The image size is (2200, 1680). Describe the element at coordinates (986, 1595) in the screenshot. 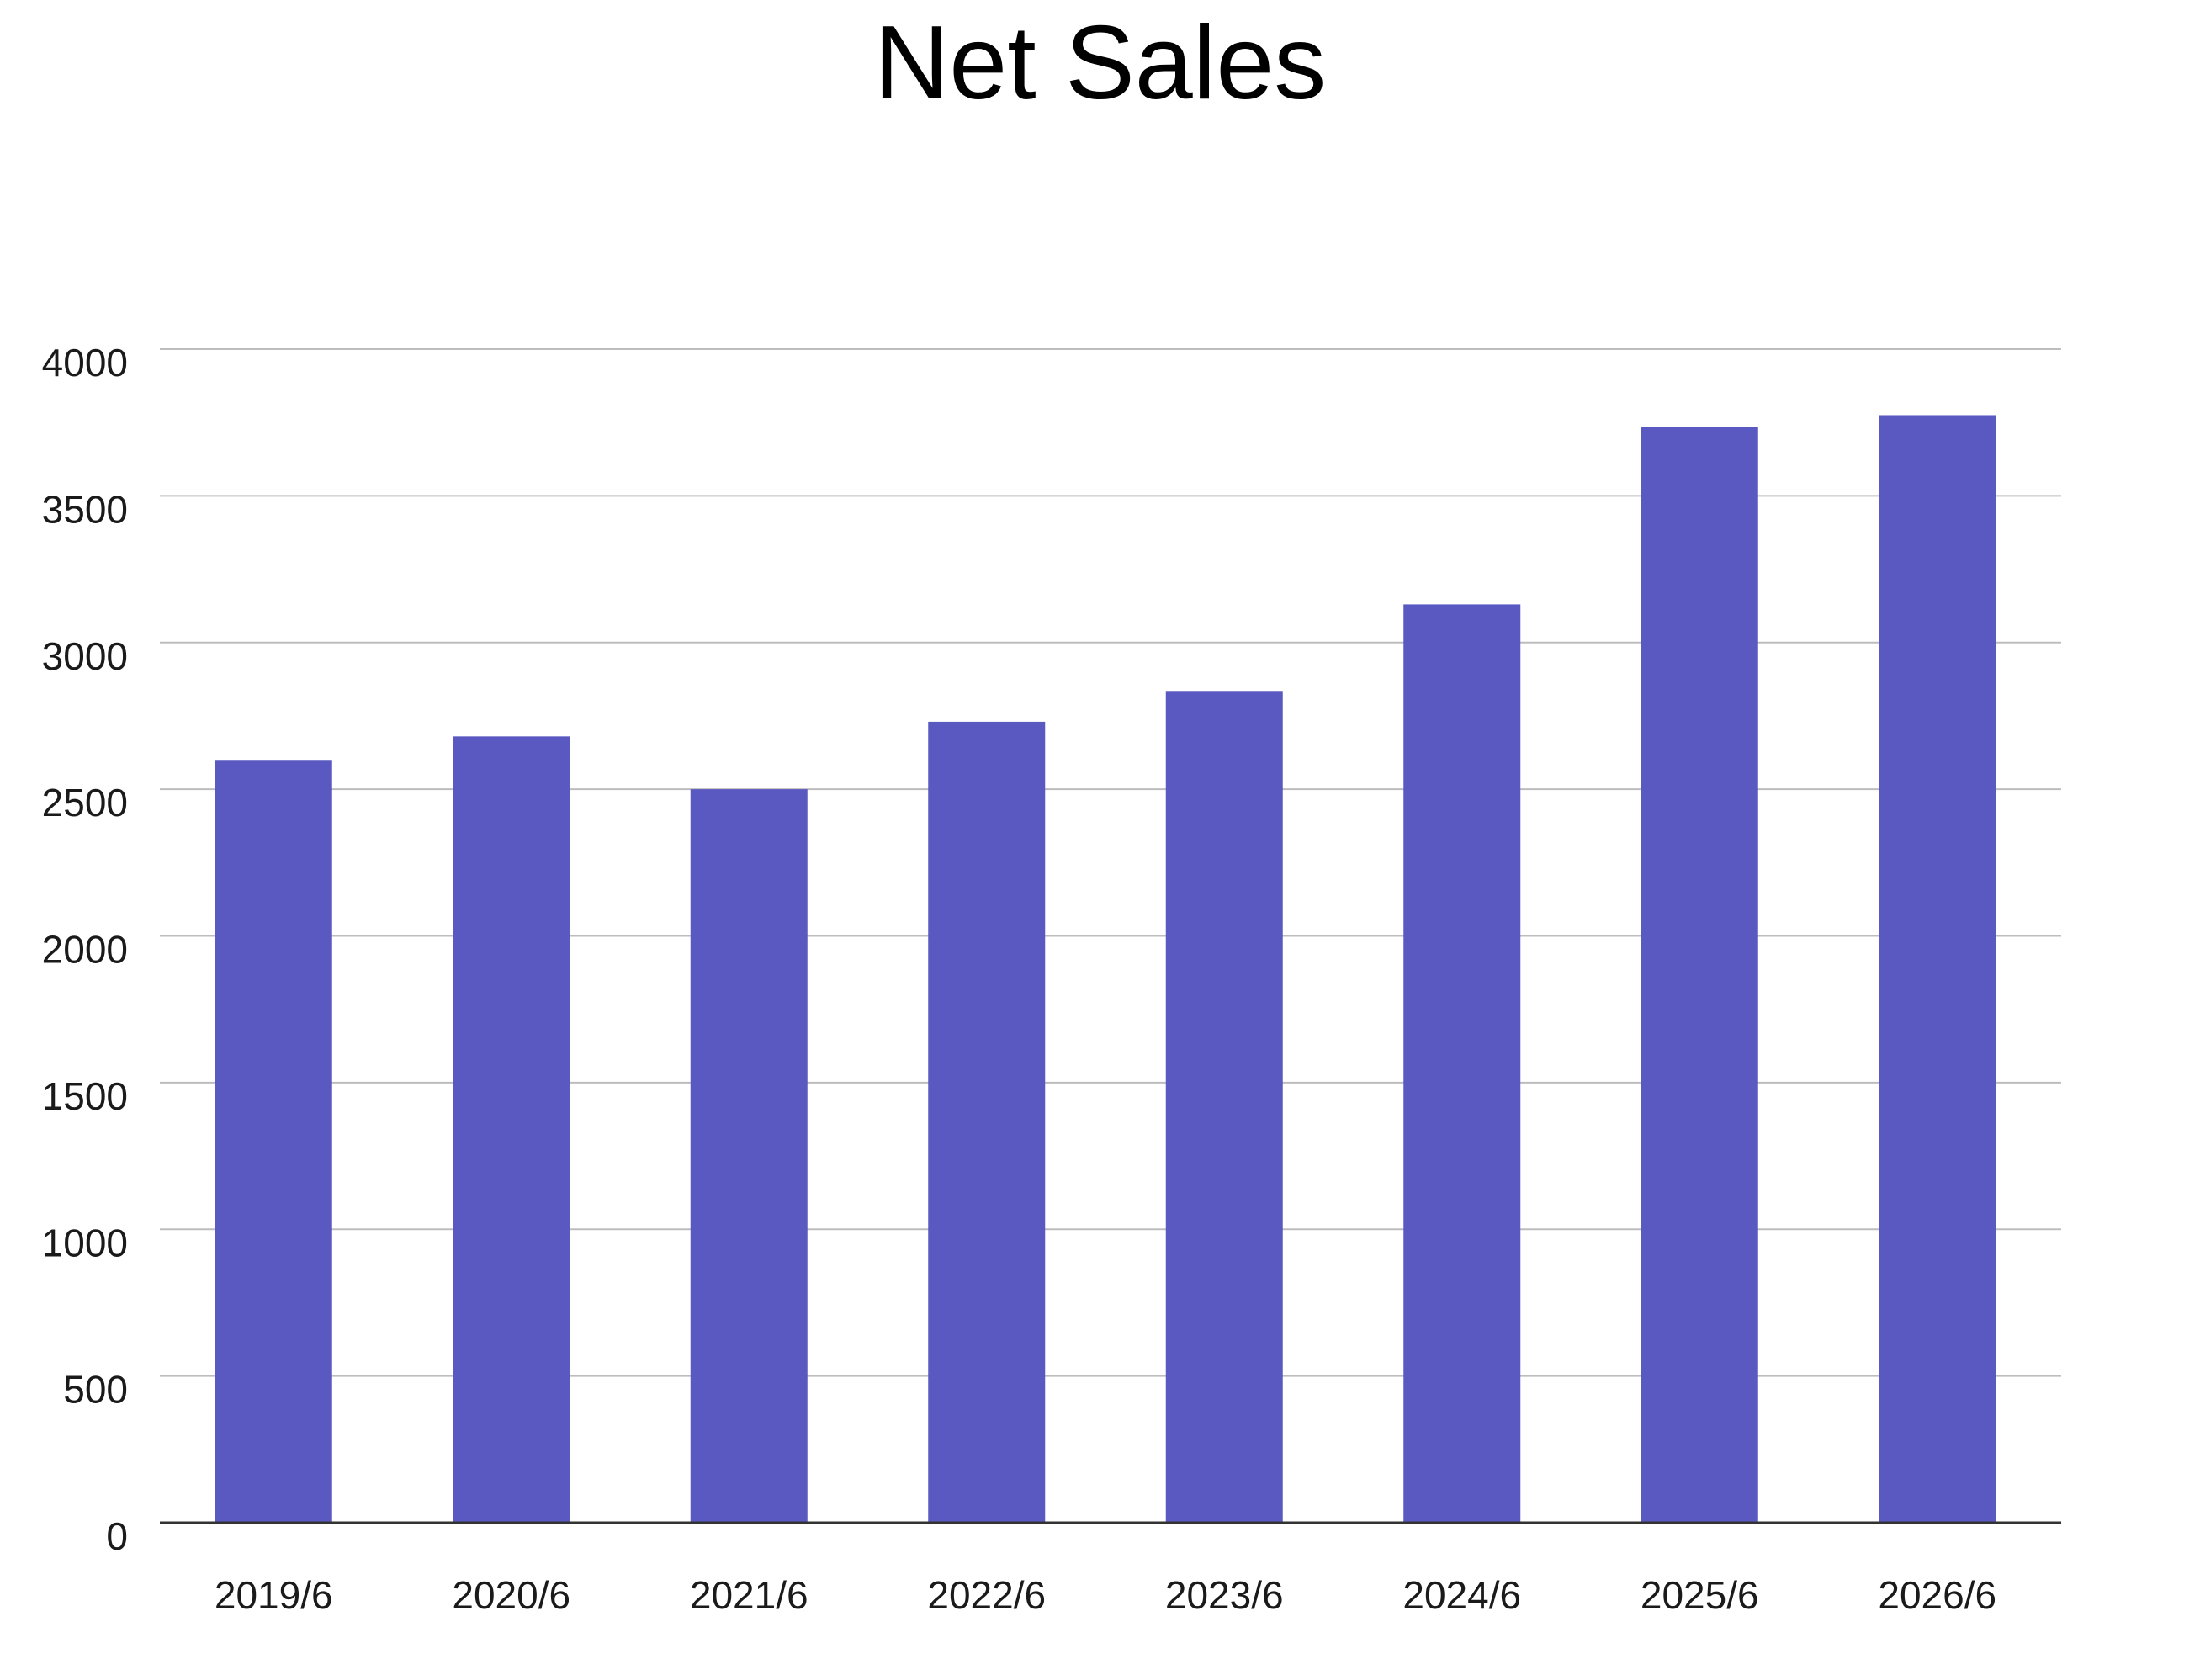

I see `x-tick-label: 2022/6` at that location.